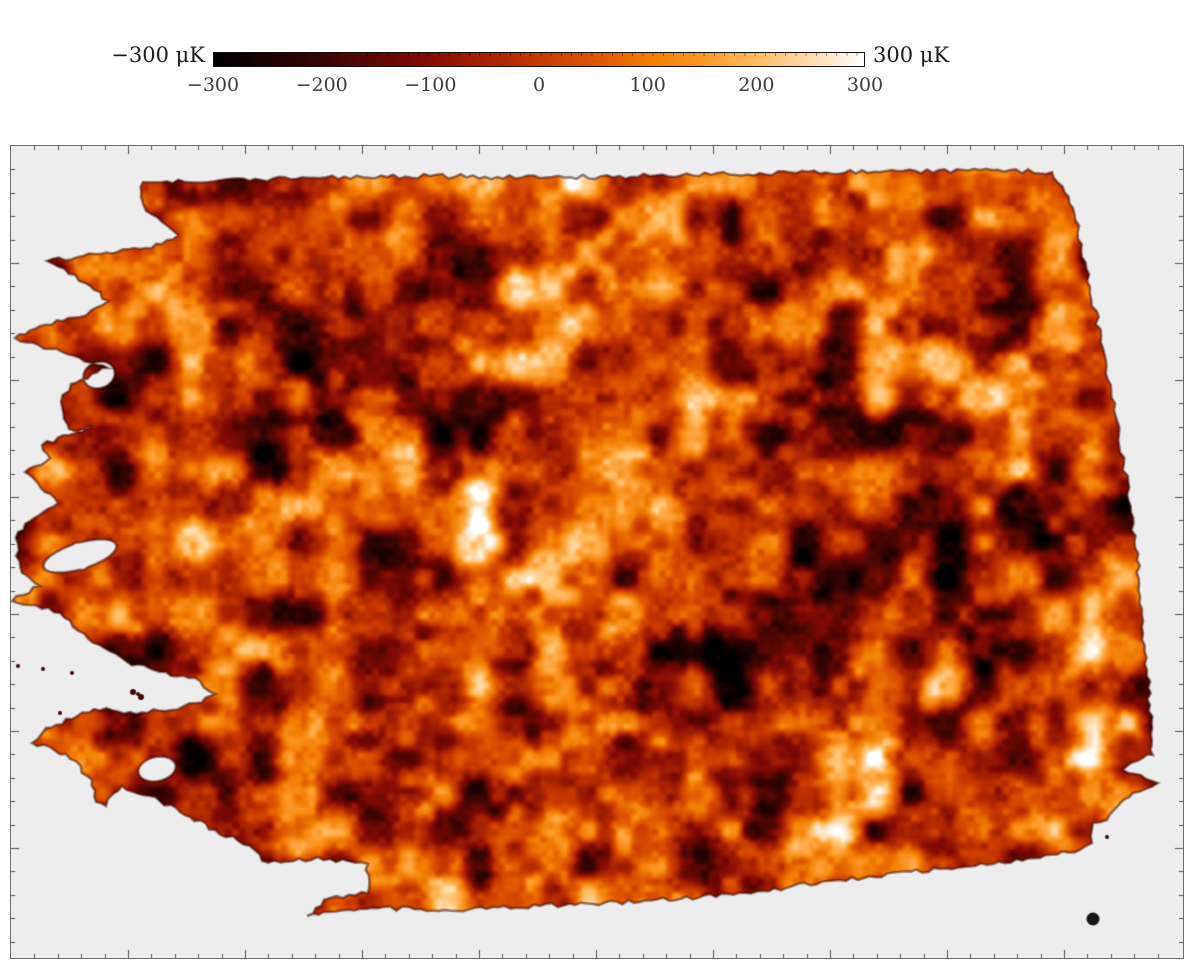 The image size is (1200, 967). Describe the element at coordinates (911, 55) in the screenshot. I see `colorbar-max-label: 300 μK` at that location.